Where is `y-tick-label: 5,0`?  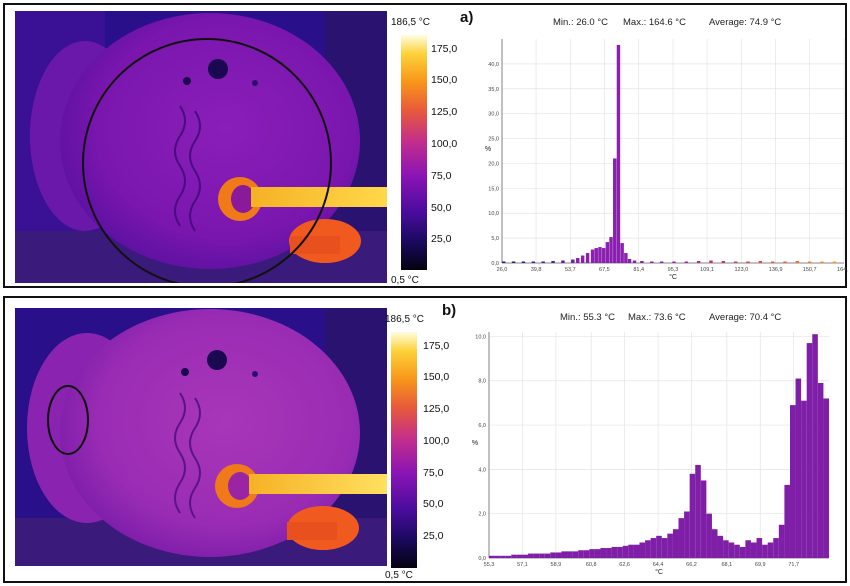
y-tick-label: 5,0 is located at coordinates (495, 239).